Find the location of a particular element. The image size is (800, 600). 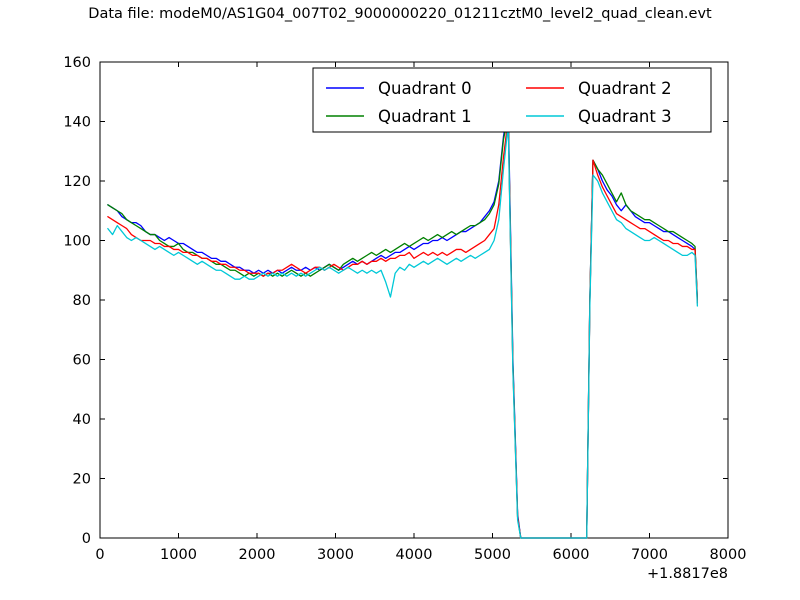

y-tick-label: 40 is located at coordinates (82, 420).